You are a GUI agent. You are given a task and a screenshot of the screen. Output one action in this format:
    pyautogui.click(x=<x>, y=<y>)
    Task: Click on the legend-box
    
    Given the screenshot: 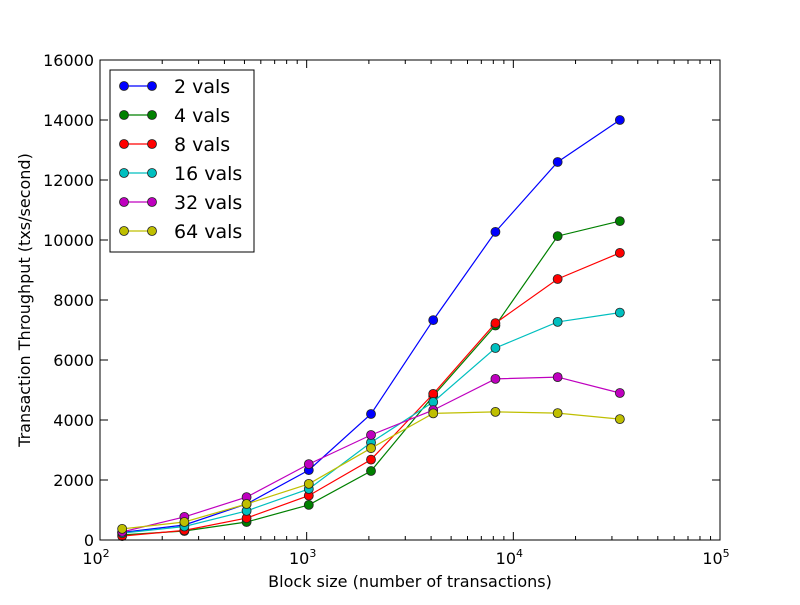 What is the action you would take?
    pyautogui.click(x=182, y=161)
    